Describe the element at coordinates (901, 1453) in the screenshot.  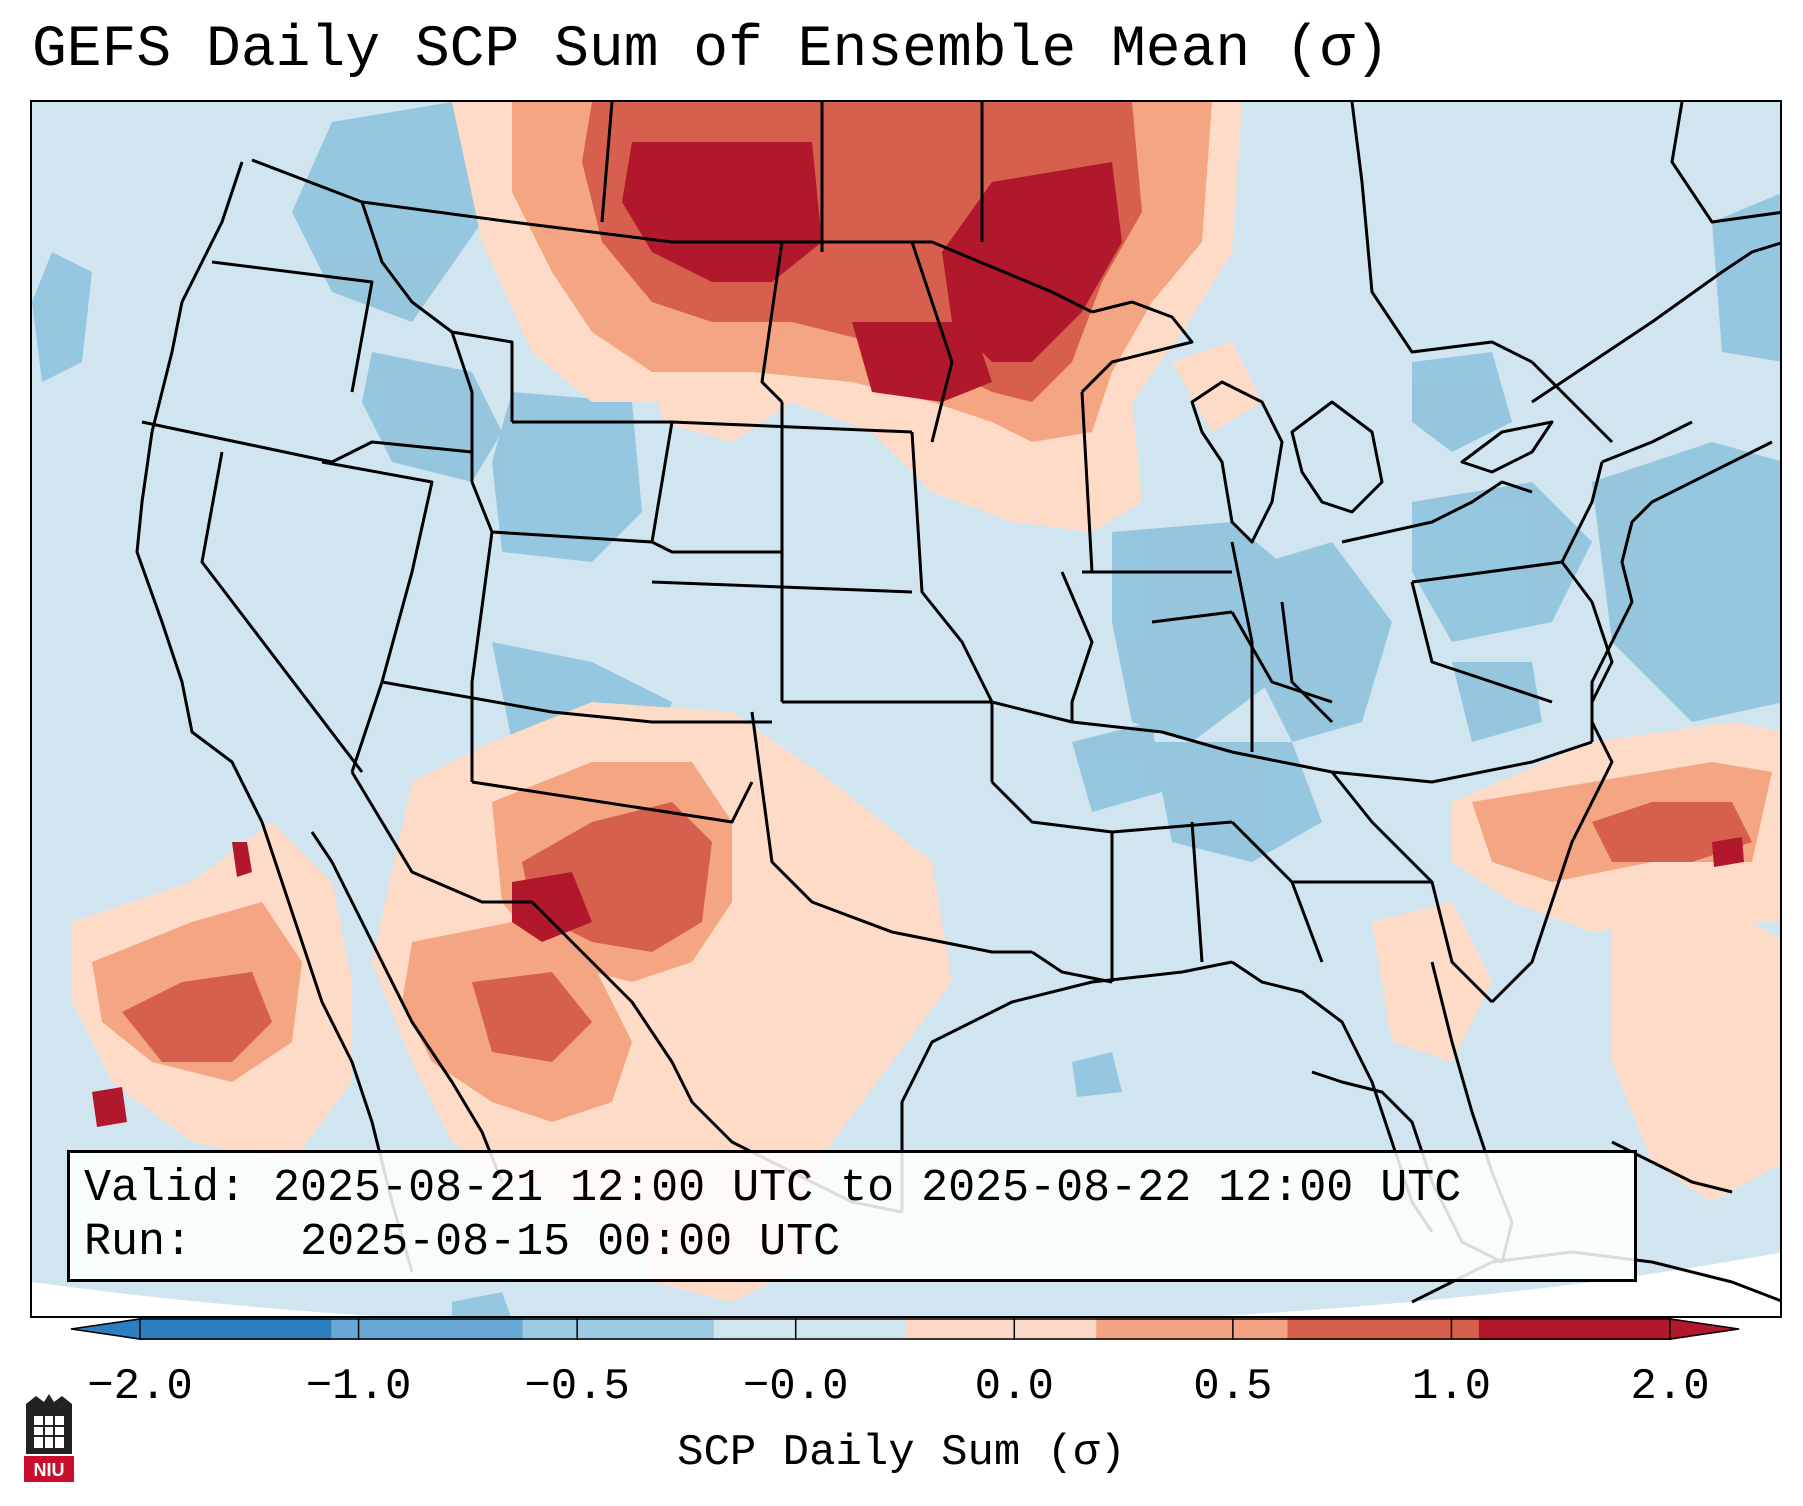
I see `colorbar-label: SCP Daily Sum (σ)` at that location.